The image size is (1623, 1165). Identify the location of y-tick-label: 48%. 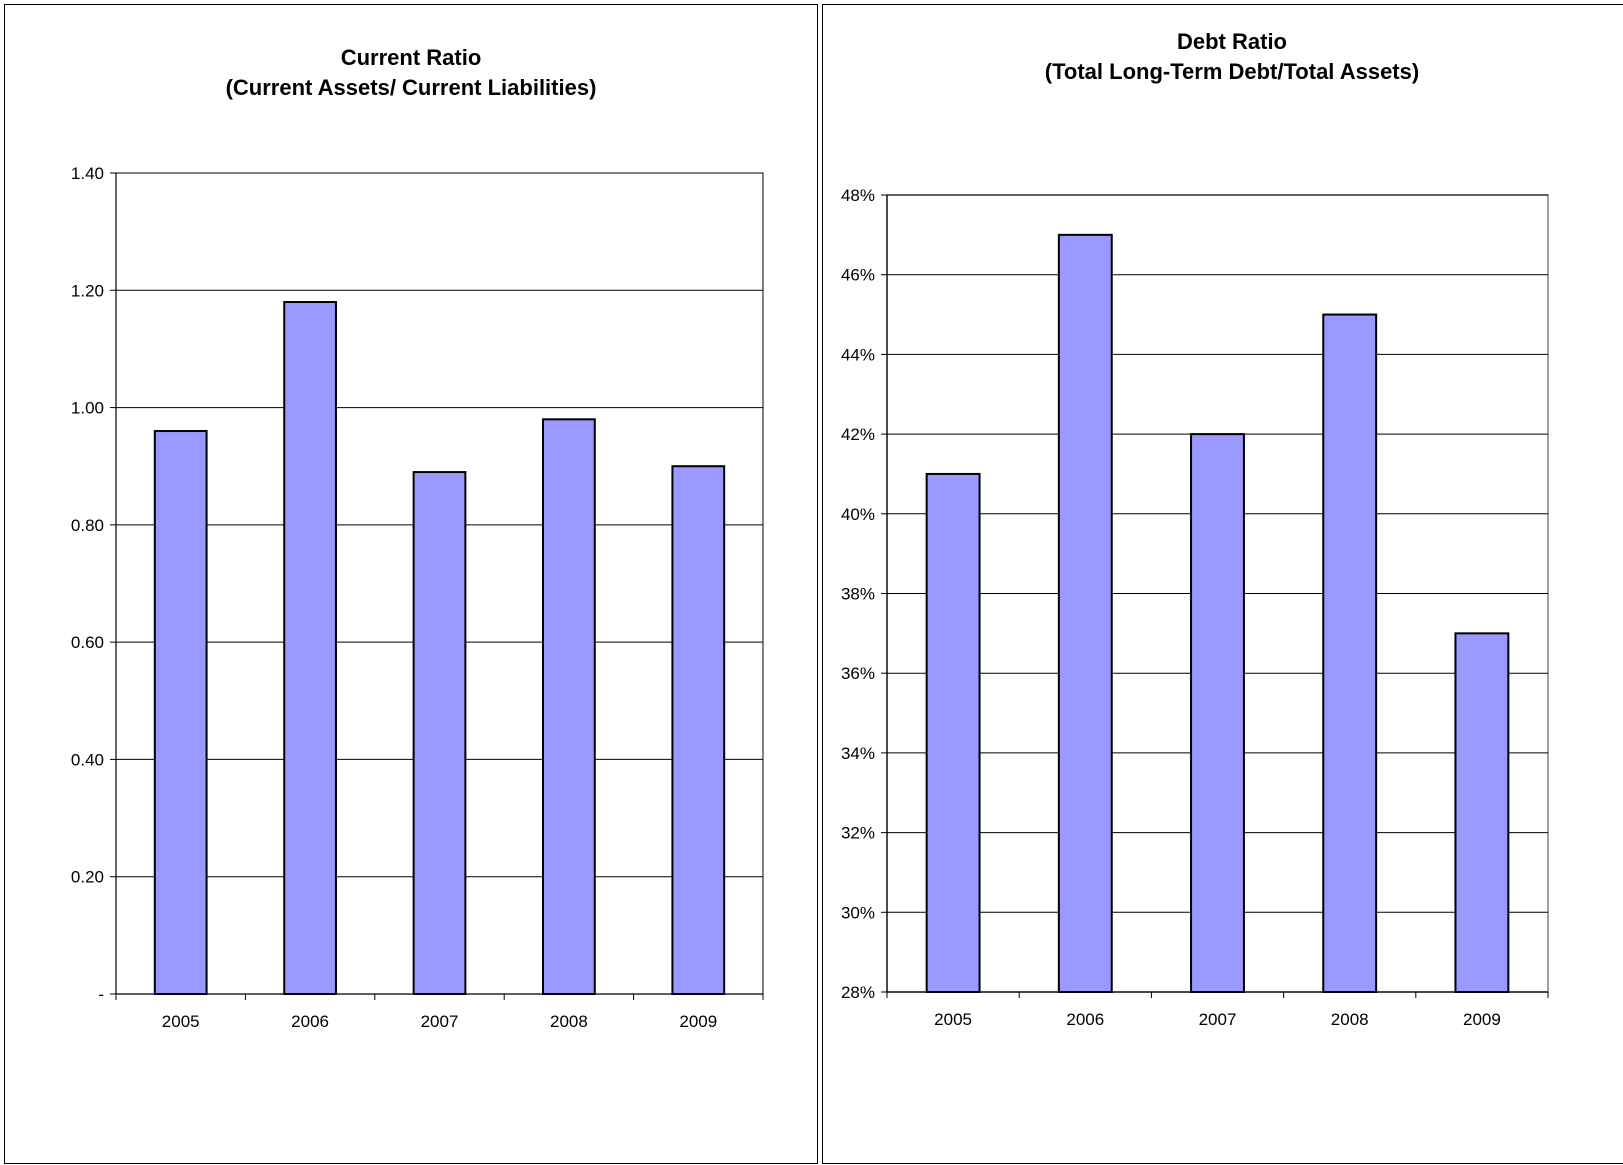
(858, 195).